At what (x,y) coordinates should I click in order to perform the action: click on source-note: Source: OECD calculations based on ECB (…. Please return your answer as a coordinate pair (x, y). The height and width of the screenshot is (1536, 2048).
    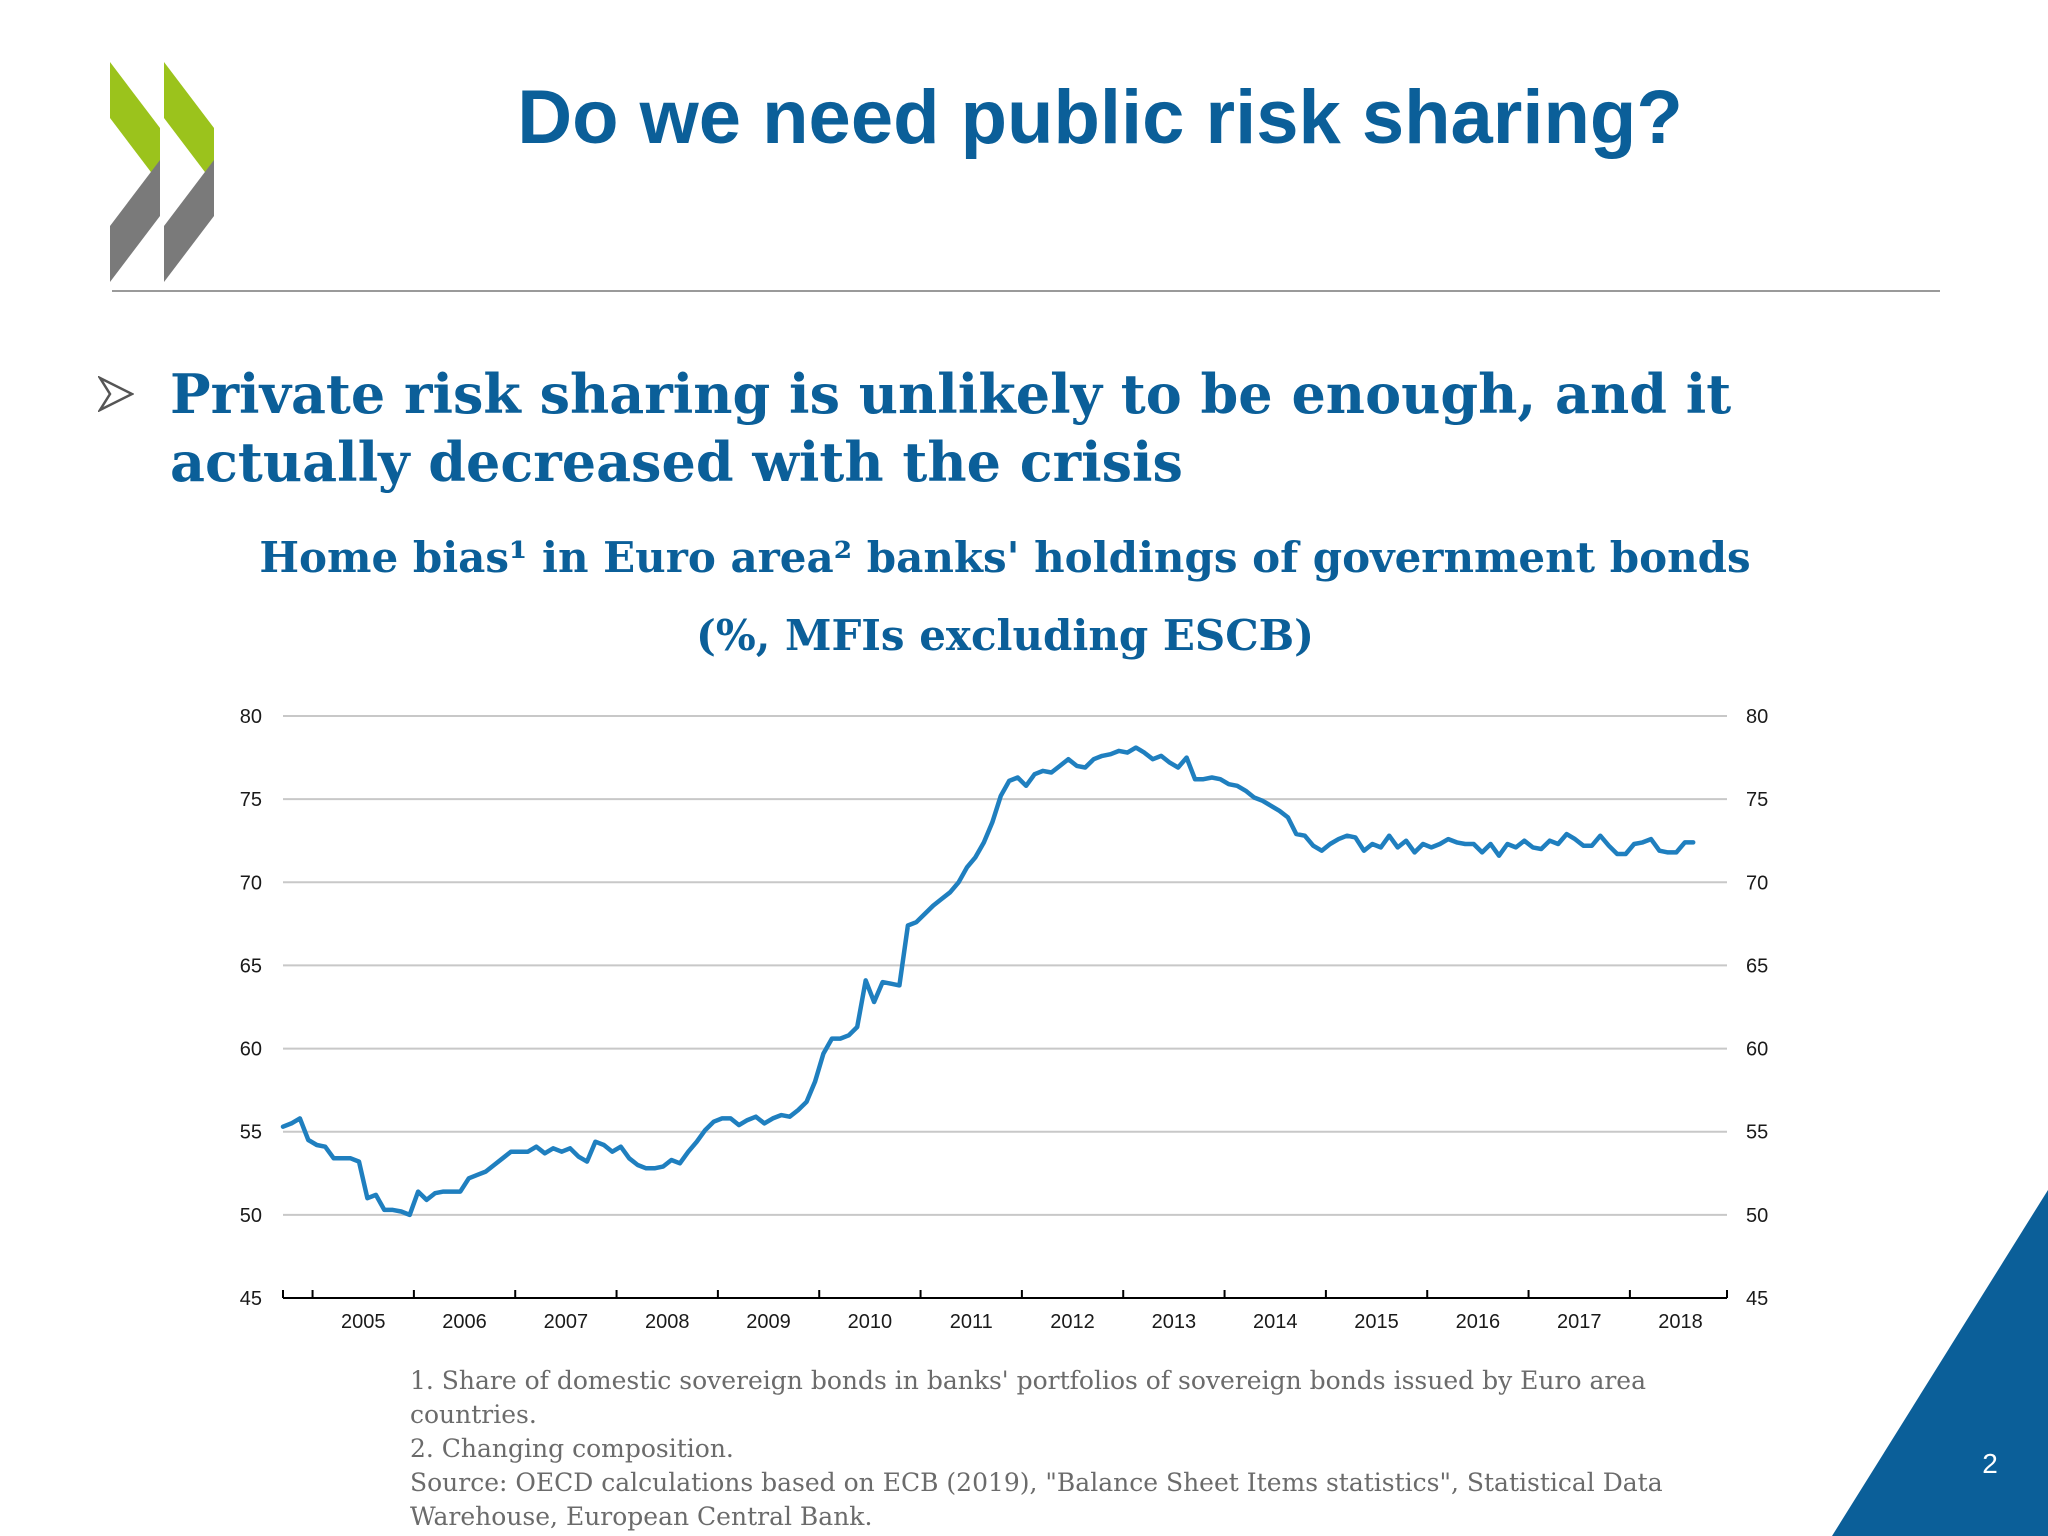
    Looking at the image, I should click on (1036, 1499).